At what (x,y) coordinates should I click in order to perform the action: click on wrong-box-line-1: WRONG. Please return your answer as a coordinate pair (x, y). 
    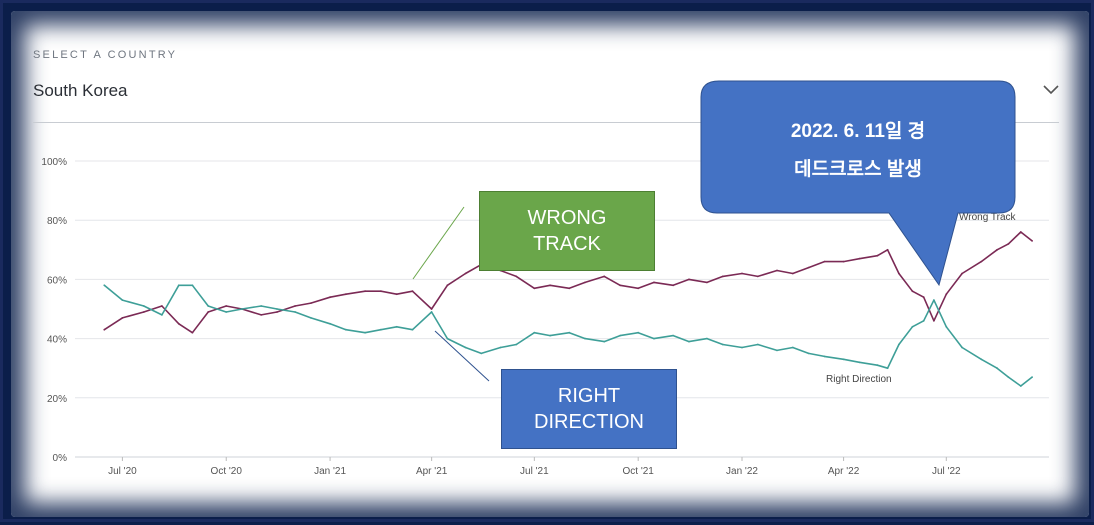
    Looking at the image, I should click on (567, 218).